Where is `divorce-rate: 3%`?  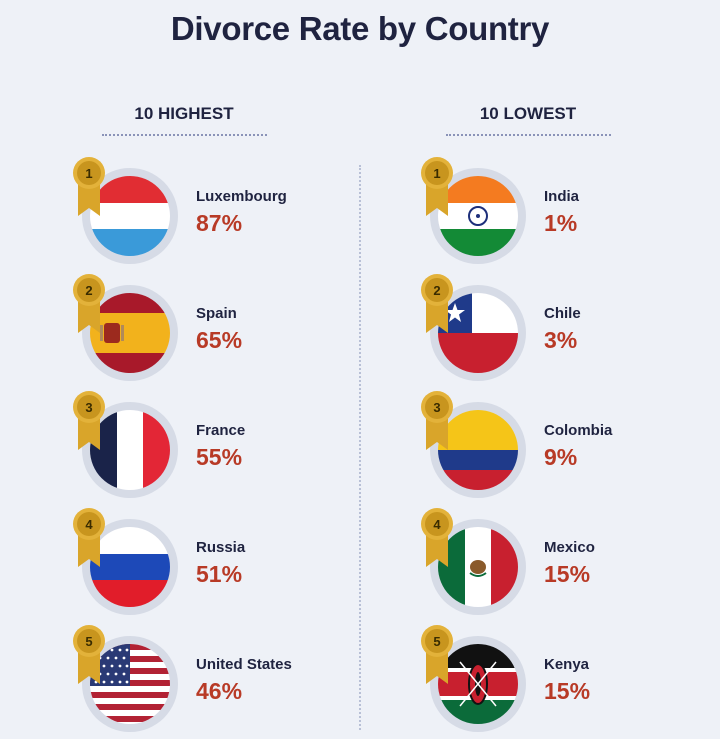 divorce-rate: 3% is located at coordinates (561, 340).